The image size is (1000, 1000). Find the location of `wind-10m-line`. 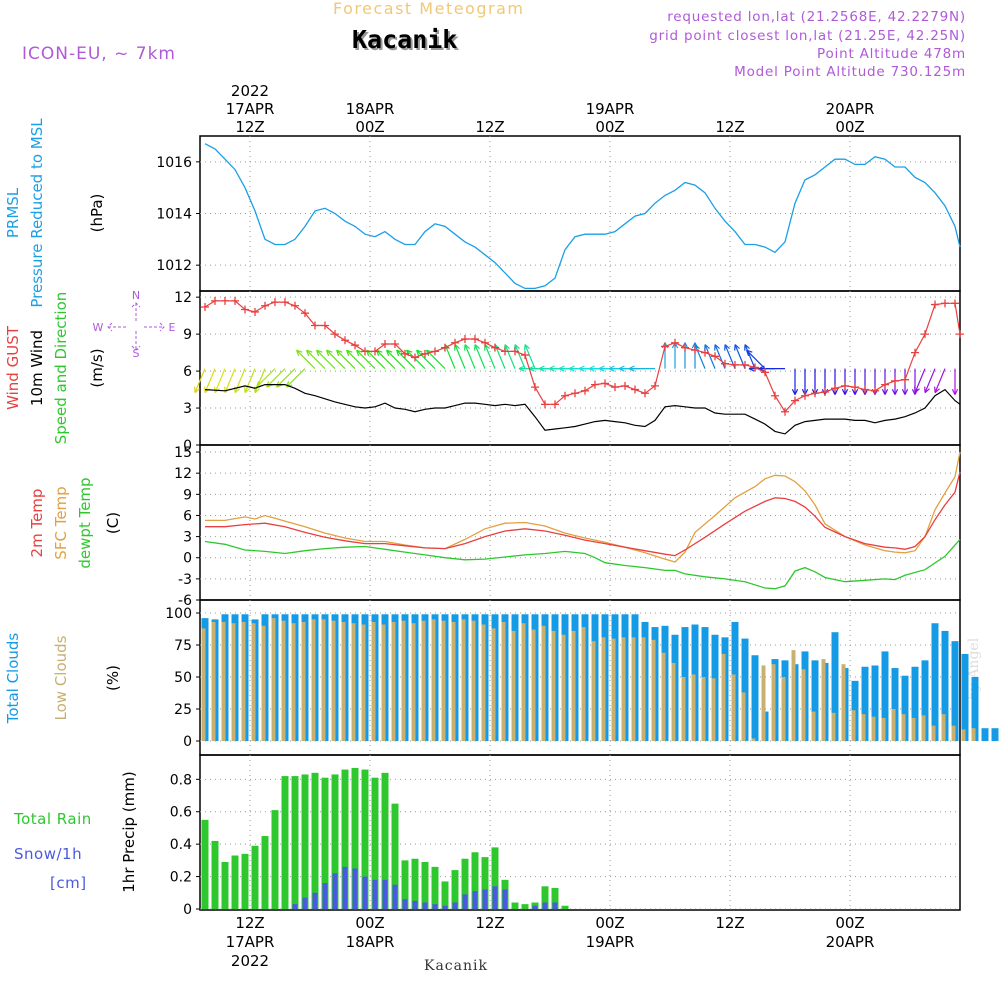

wind-10m-line is located at coordinates (582, 409).